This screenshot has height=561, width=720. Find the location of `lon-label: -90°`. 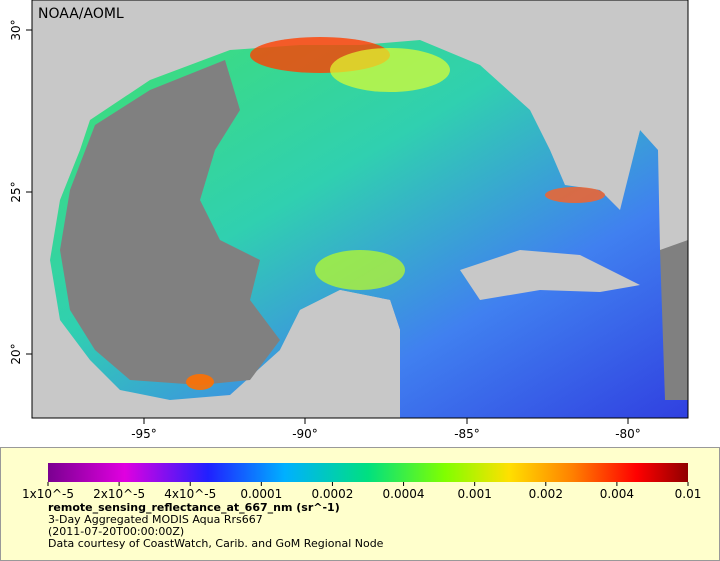

lon-label: -90° is located at coordinates (305, 434).